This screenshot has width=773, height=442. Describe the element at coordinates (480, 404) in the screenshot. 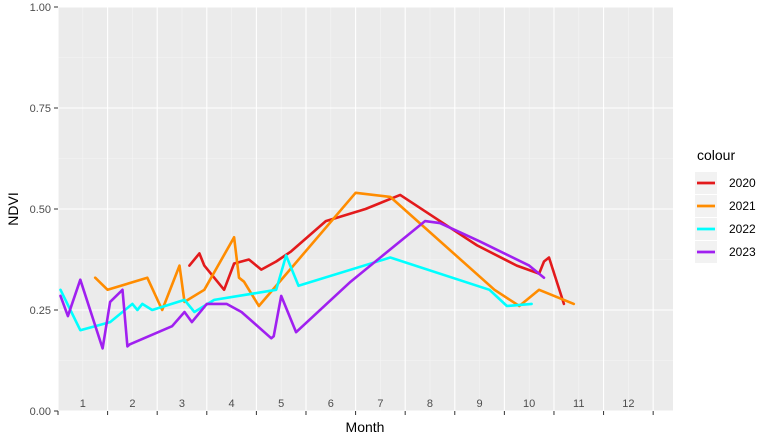

I see `month-label: 9` at that location.